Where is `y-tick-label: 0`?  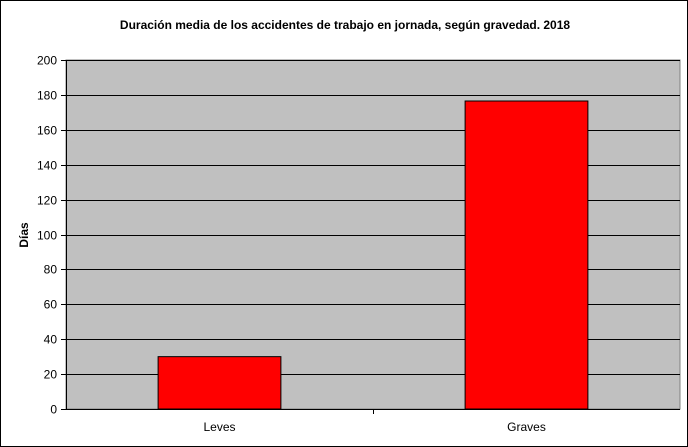 y-tick-label: 0 is located at coordinates (53, 410).